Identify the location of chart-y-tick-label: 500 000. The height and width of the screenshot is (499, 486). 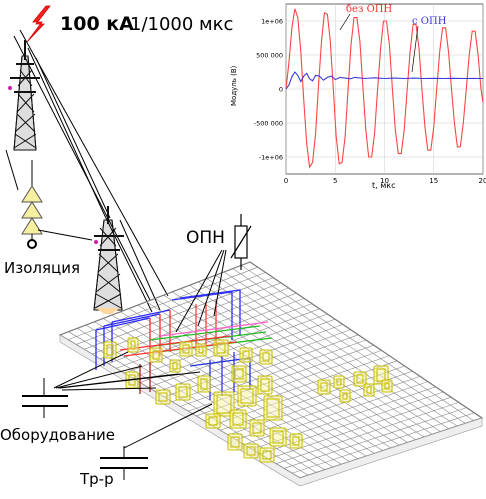
(269, 56).